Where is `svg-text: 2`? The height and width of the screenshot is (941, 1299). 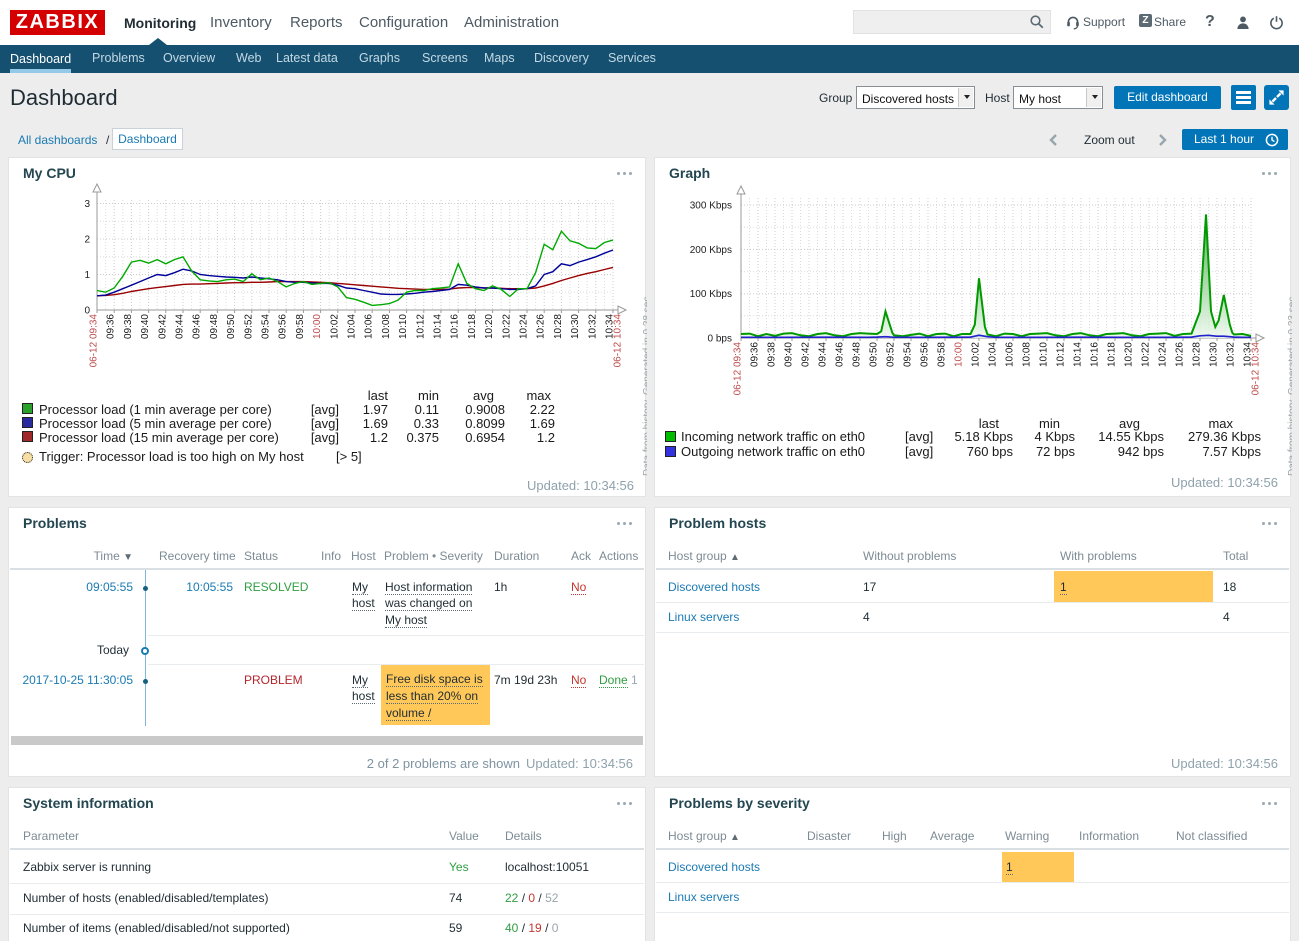 svg-text: 2 is located at coordinates (87, 240).